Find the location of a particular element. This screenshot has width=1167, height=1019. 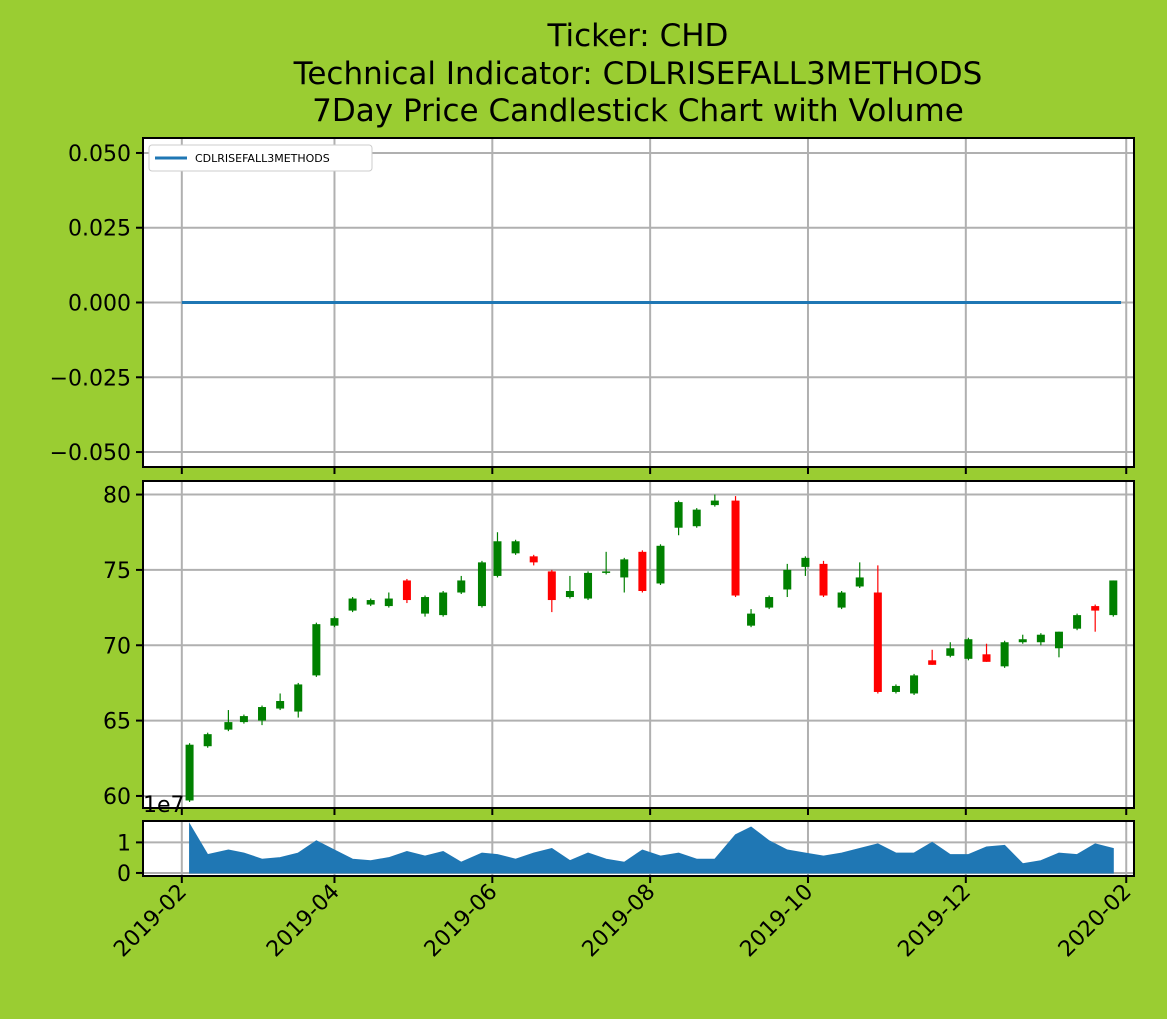

x-tick-label-6: 2020-02 is located at coordinates (1095, 921).